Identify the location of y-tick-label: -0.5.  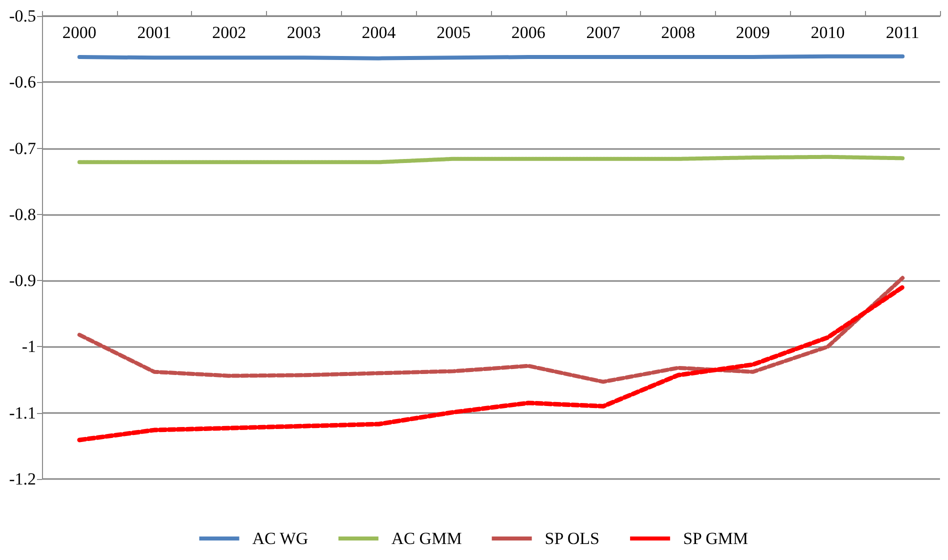
(22, 16).